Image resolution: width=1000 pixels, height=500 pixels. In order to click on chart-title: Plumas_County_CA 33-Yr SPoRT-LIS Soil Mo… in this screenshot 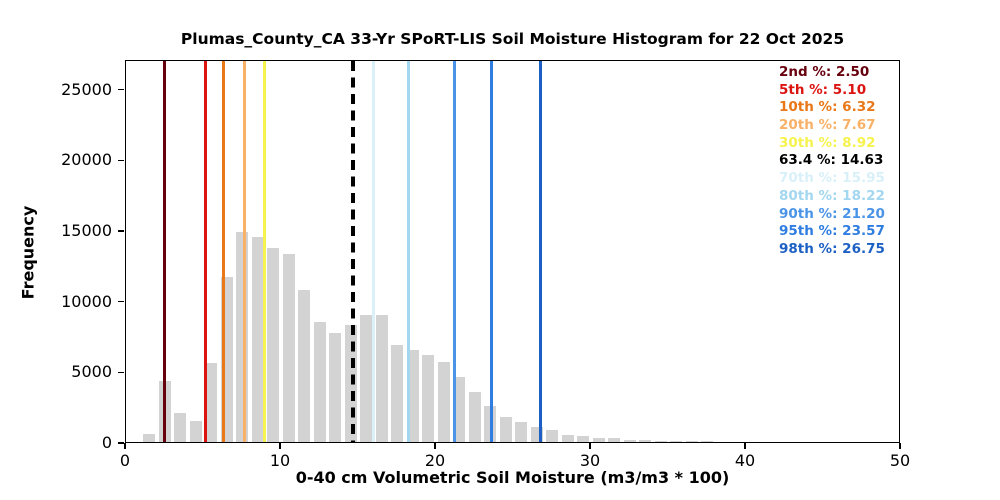, I will do `click(512, 39)`.